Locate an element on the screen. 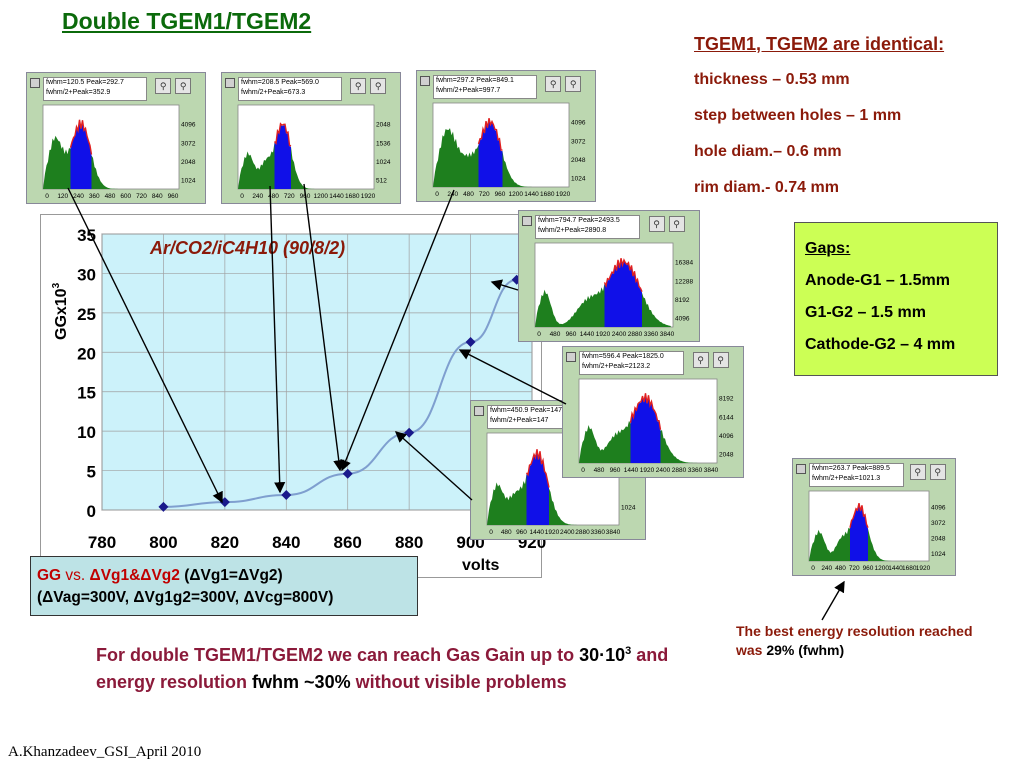 The image size is (1024, 768). spectrum-x-tick-6: 1440 is located at coordinates (336, 196).